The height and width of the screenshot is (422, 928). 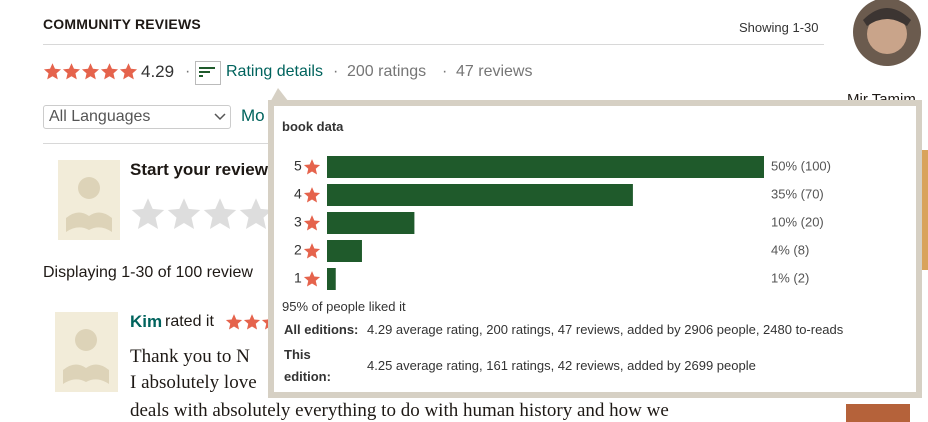 I want to click on chevron, so click(x=220, y=117).